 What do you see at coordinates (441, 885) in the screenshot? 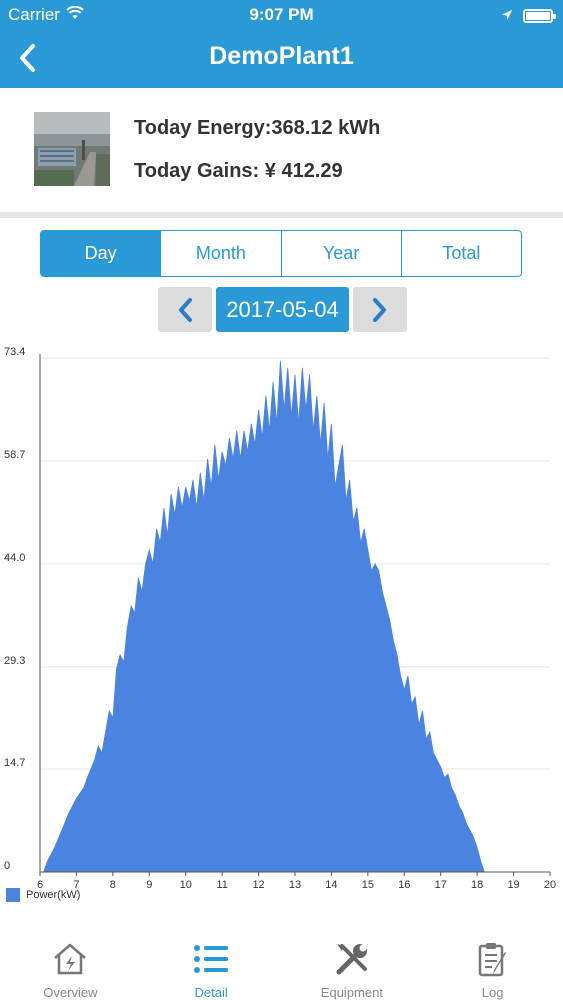
I see `x-tick-label: 17` at bounding box center [441, 885].